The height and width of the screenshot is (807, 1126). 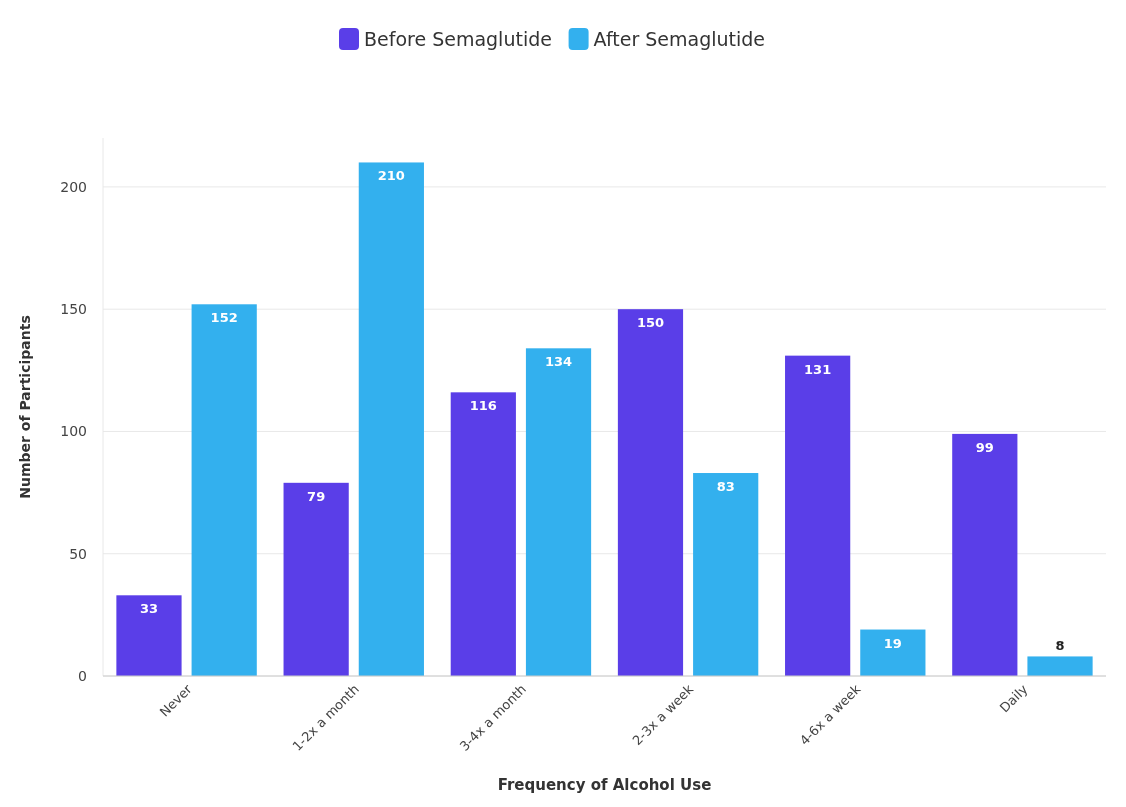 I want to click on data-label: 131, so click(x=818, y=369).